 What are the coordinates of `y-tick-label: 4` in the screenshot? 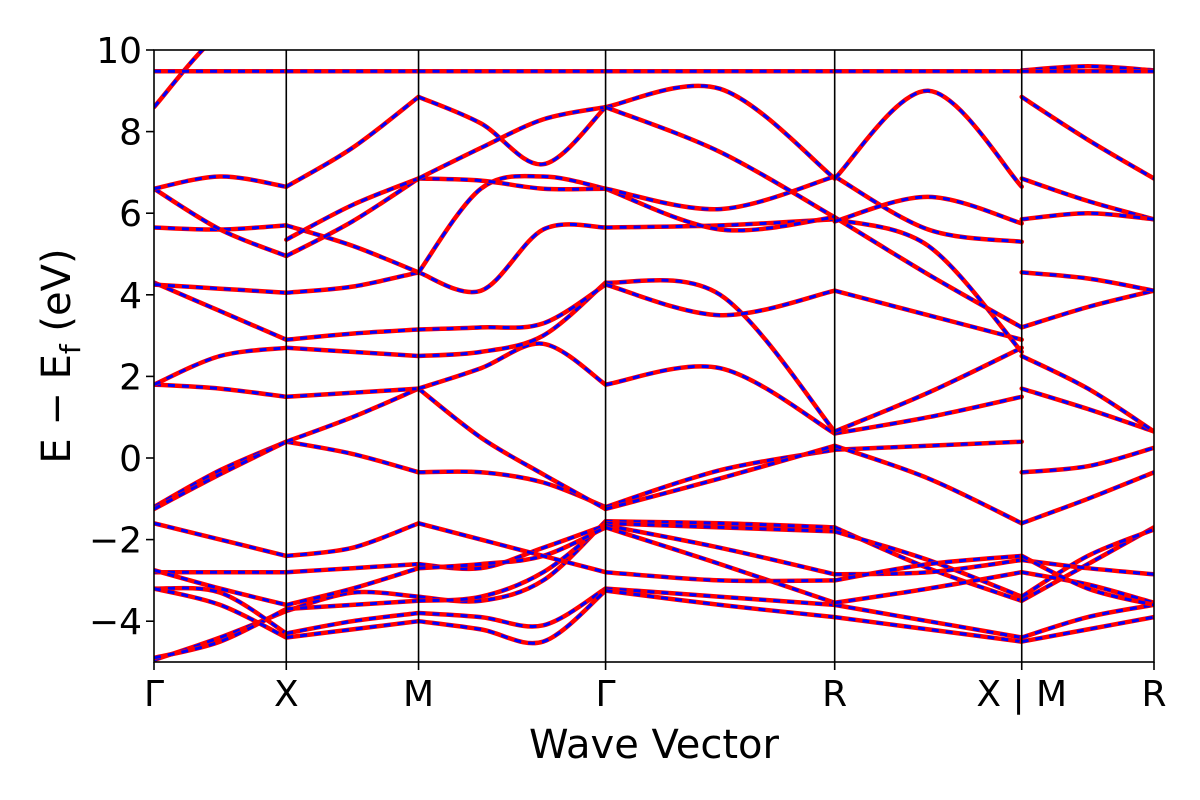 It's located at (130, 296).